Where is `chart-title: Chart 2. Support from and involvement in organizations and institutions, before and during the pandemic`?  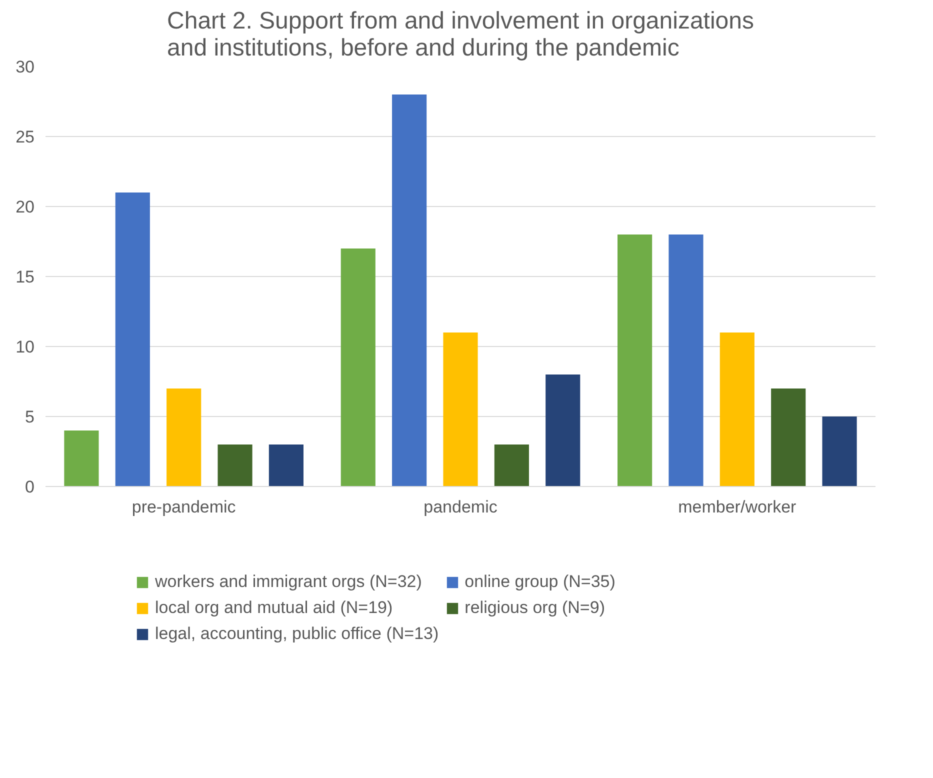 chart-title: Chart 2. Support from and involvement in organizations and institutions, before and during the pandemic is located at coordinates (460, 35).